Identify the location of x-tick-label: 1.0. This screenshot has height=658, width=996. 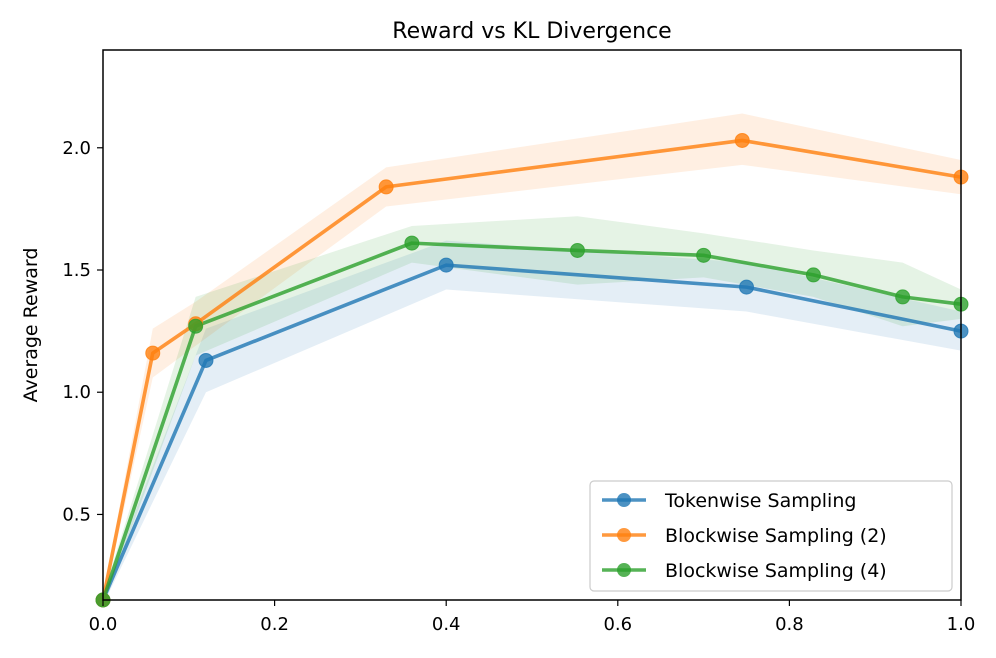
(961, 624).